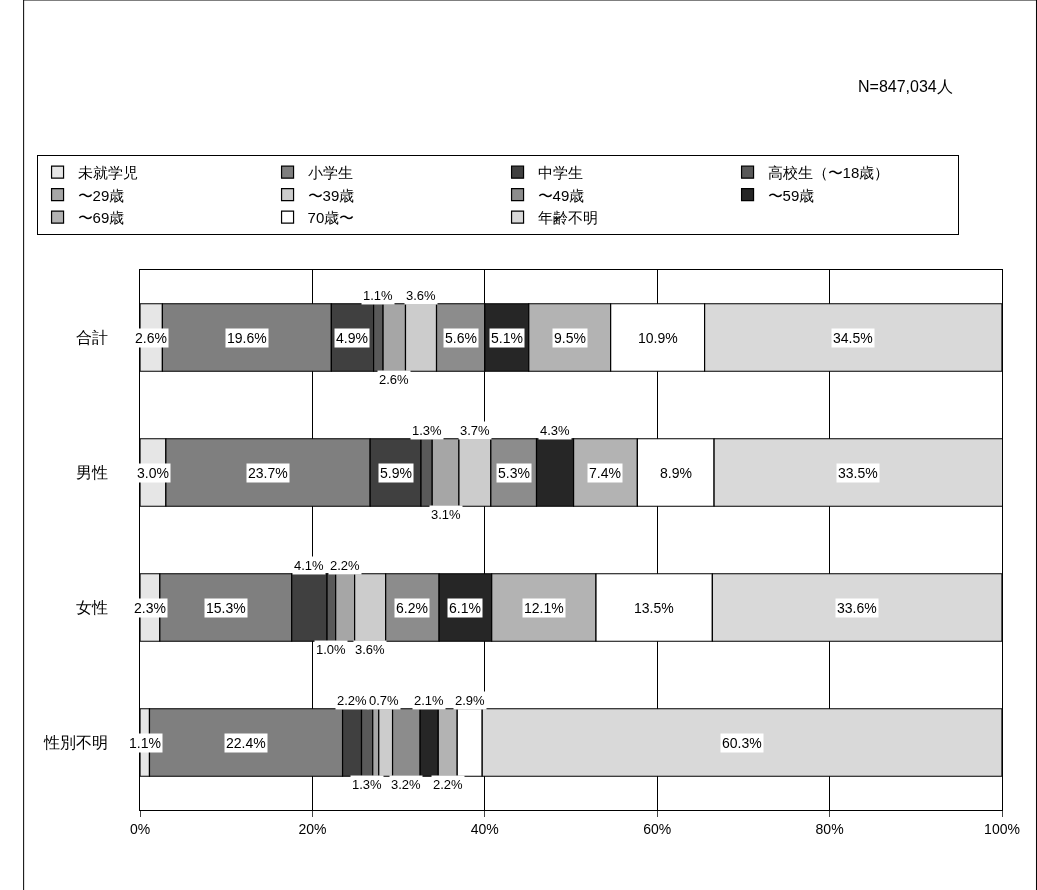 This screenshot has height=890, width=1037. Describe the element at coordinates (605, 473) in the screenshot. I see `data-label: 7.4%` at that location.